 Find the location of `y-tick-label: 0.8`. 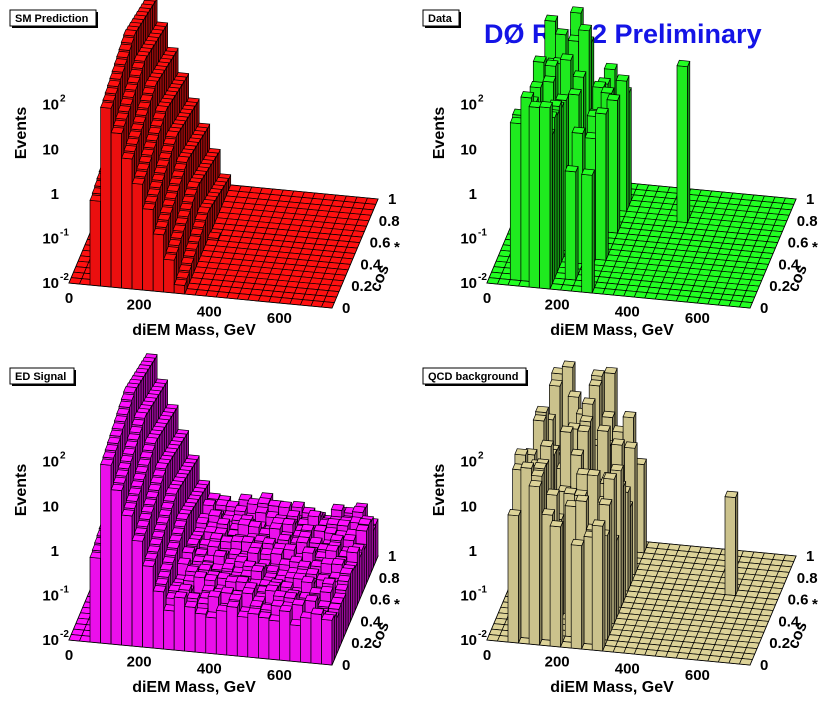

y-tick-label: 0.8 is located at coordinates (389, 578).